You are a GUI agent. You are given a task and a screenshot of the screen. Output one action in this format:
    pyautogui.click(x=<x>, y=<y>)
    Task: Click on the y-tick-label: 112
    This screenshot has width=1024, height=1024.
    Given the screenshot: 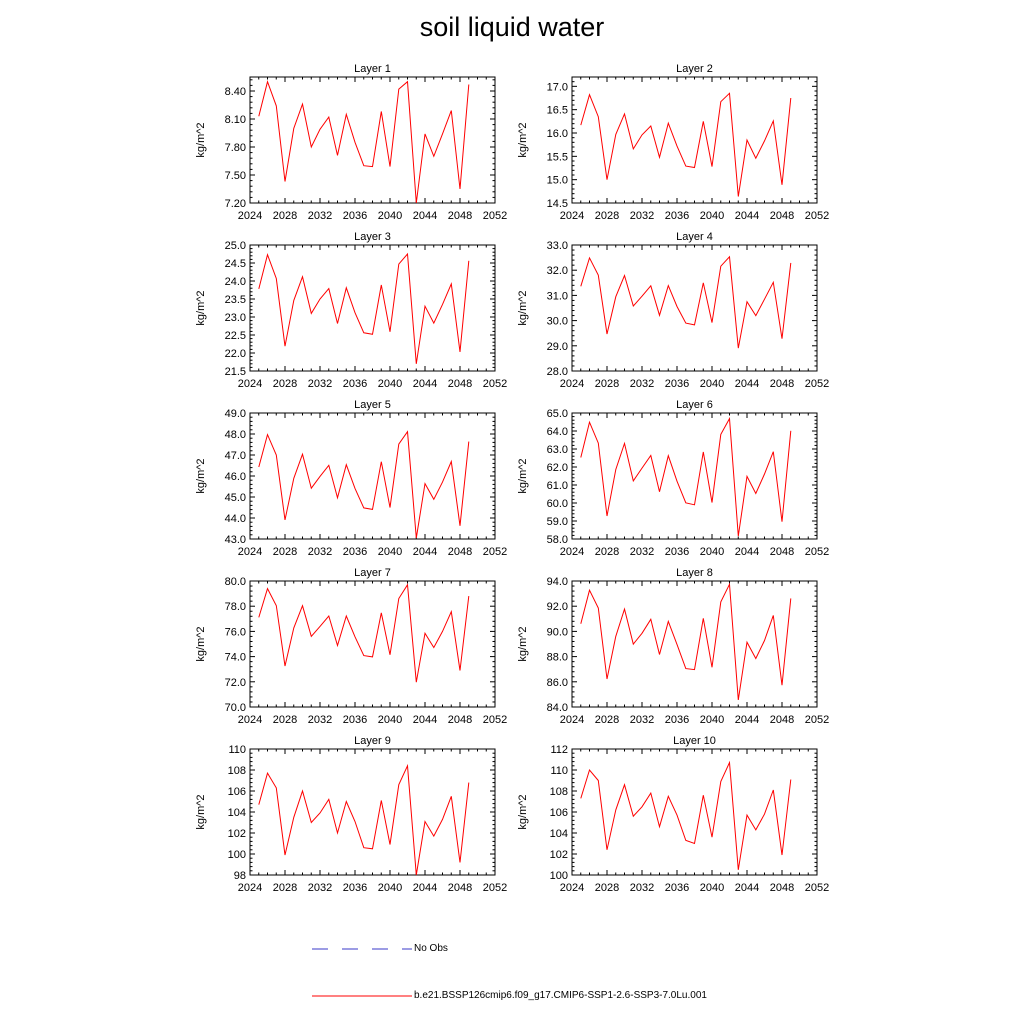 What is the action you would take?
    pyautogui.click(x=559, y=750)
    